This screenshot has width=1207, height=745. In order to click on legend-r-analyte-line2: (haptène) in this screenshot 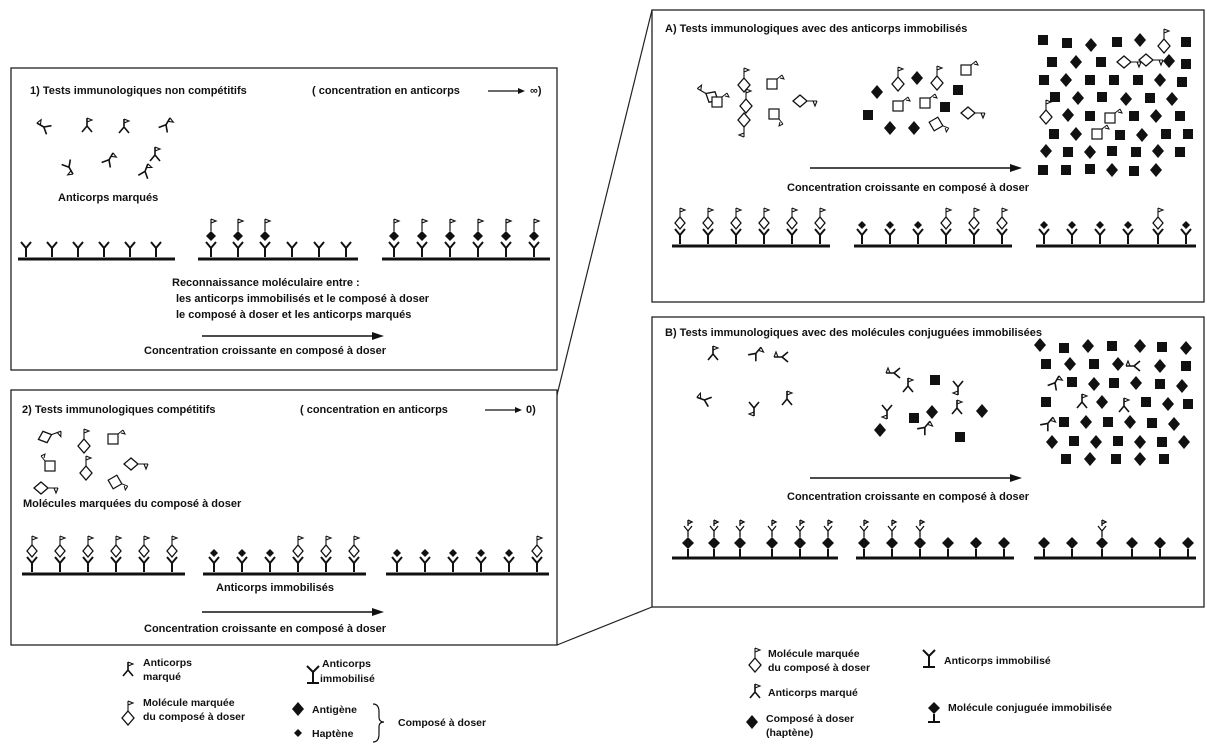, I will do `click(789, 733)`.